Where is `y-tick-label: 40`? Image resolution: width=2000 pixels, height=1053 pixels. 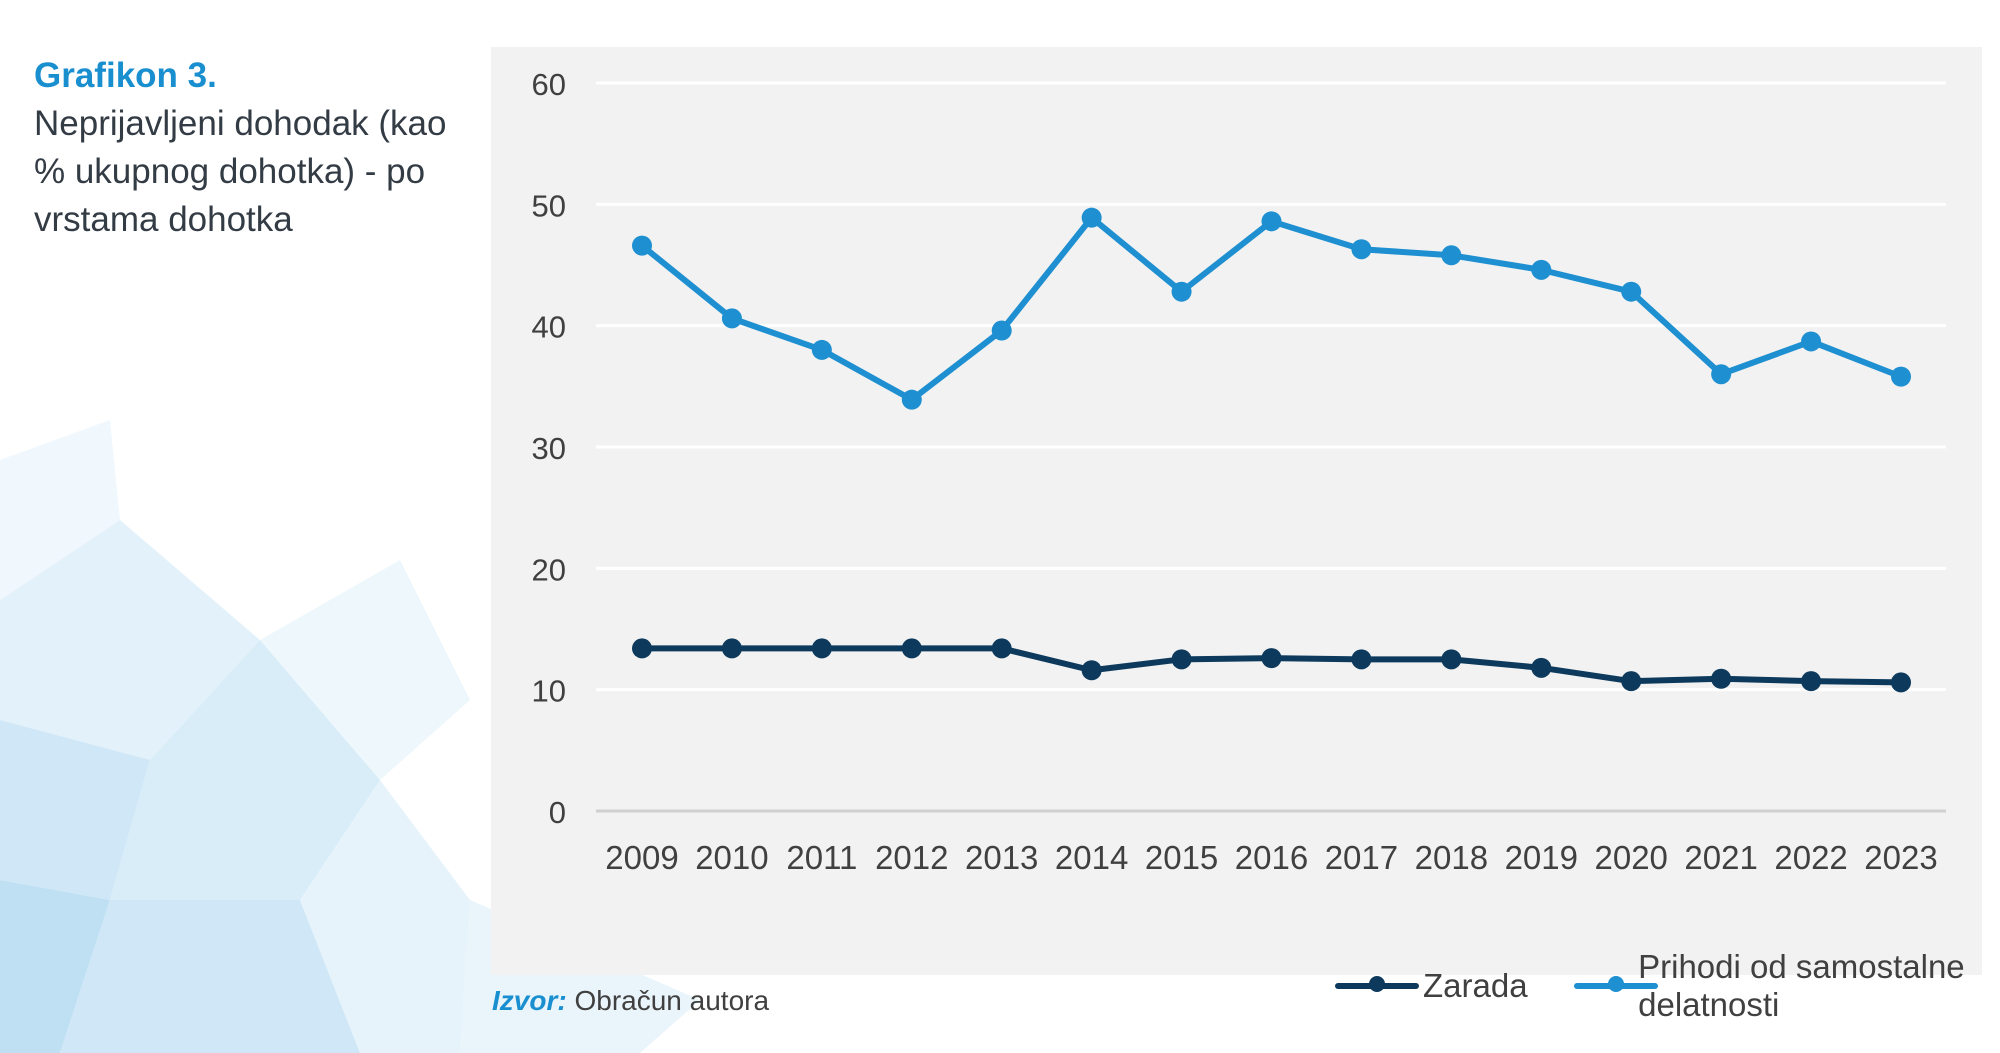
y-tick-label: 40 is located at coordinates (549, 327).